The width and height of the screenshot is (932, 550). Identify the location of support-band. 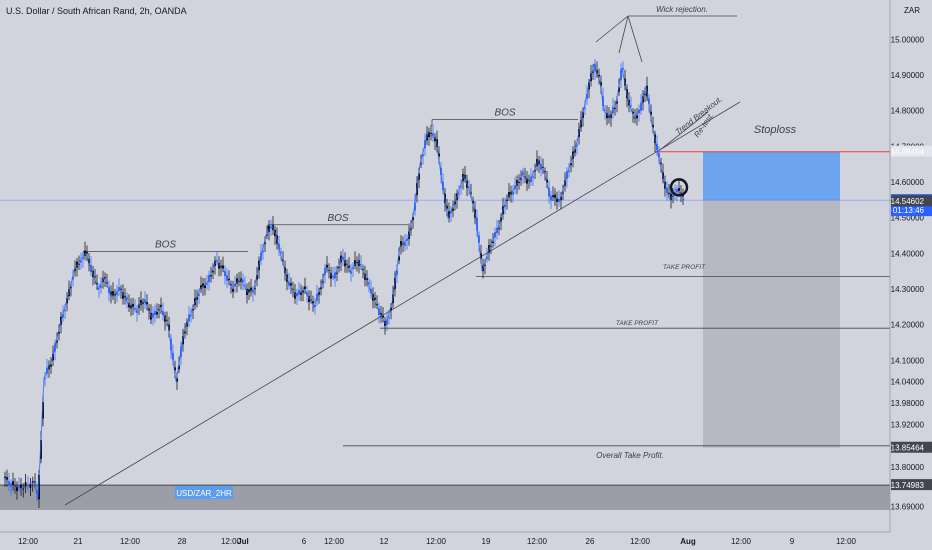
(445, 497).